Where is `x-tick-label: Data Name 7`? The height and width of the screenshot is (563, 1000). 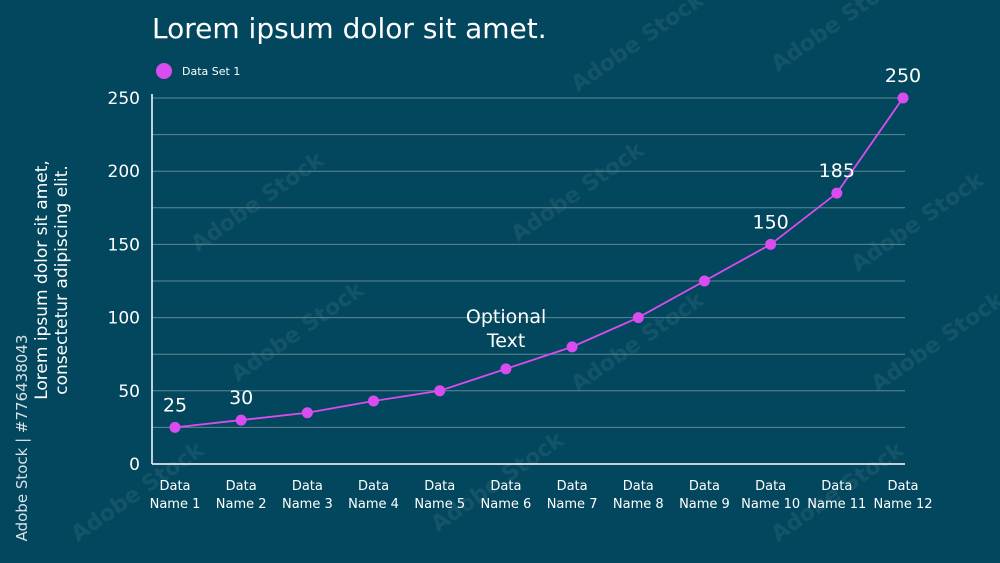 x-tick-label: Data Name 7 is located at coordinates (572, 495).